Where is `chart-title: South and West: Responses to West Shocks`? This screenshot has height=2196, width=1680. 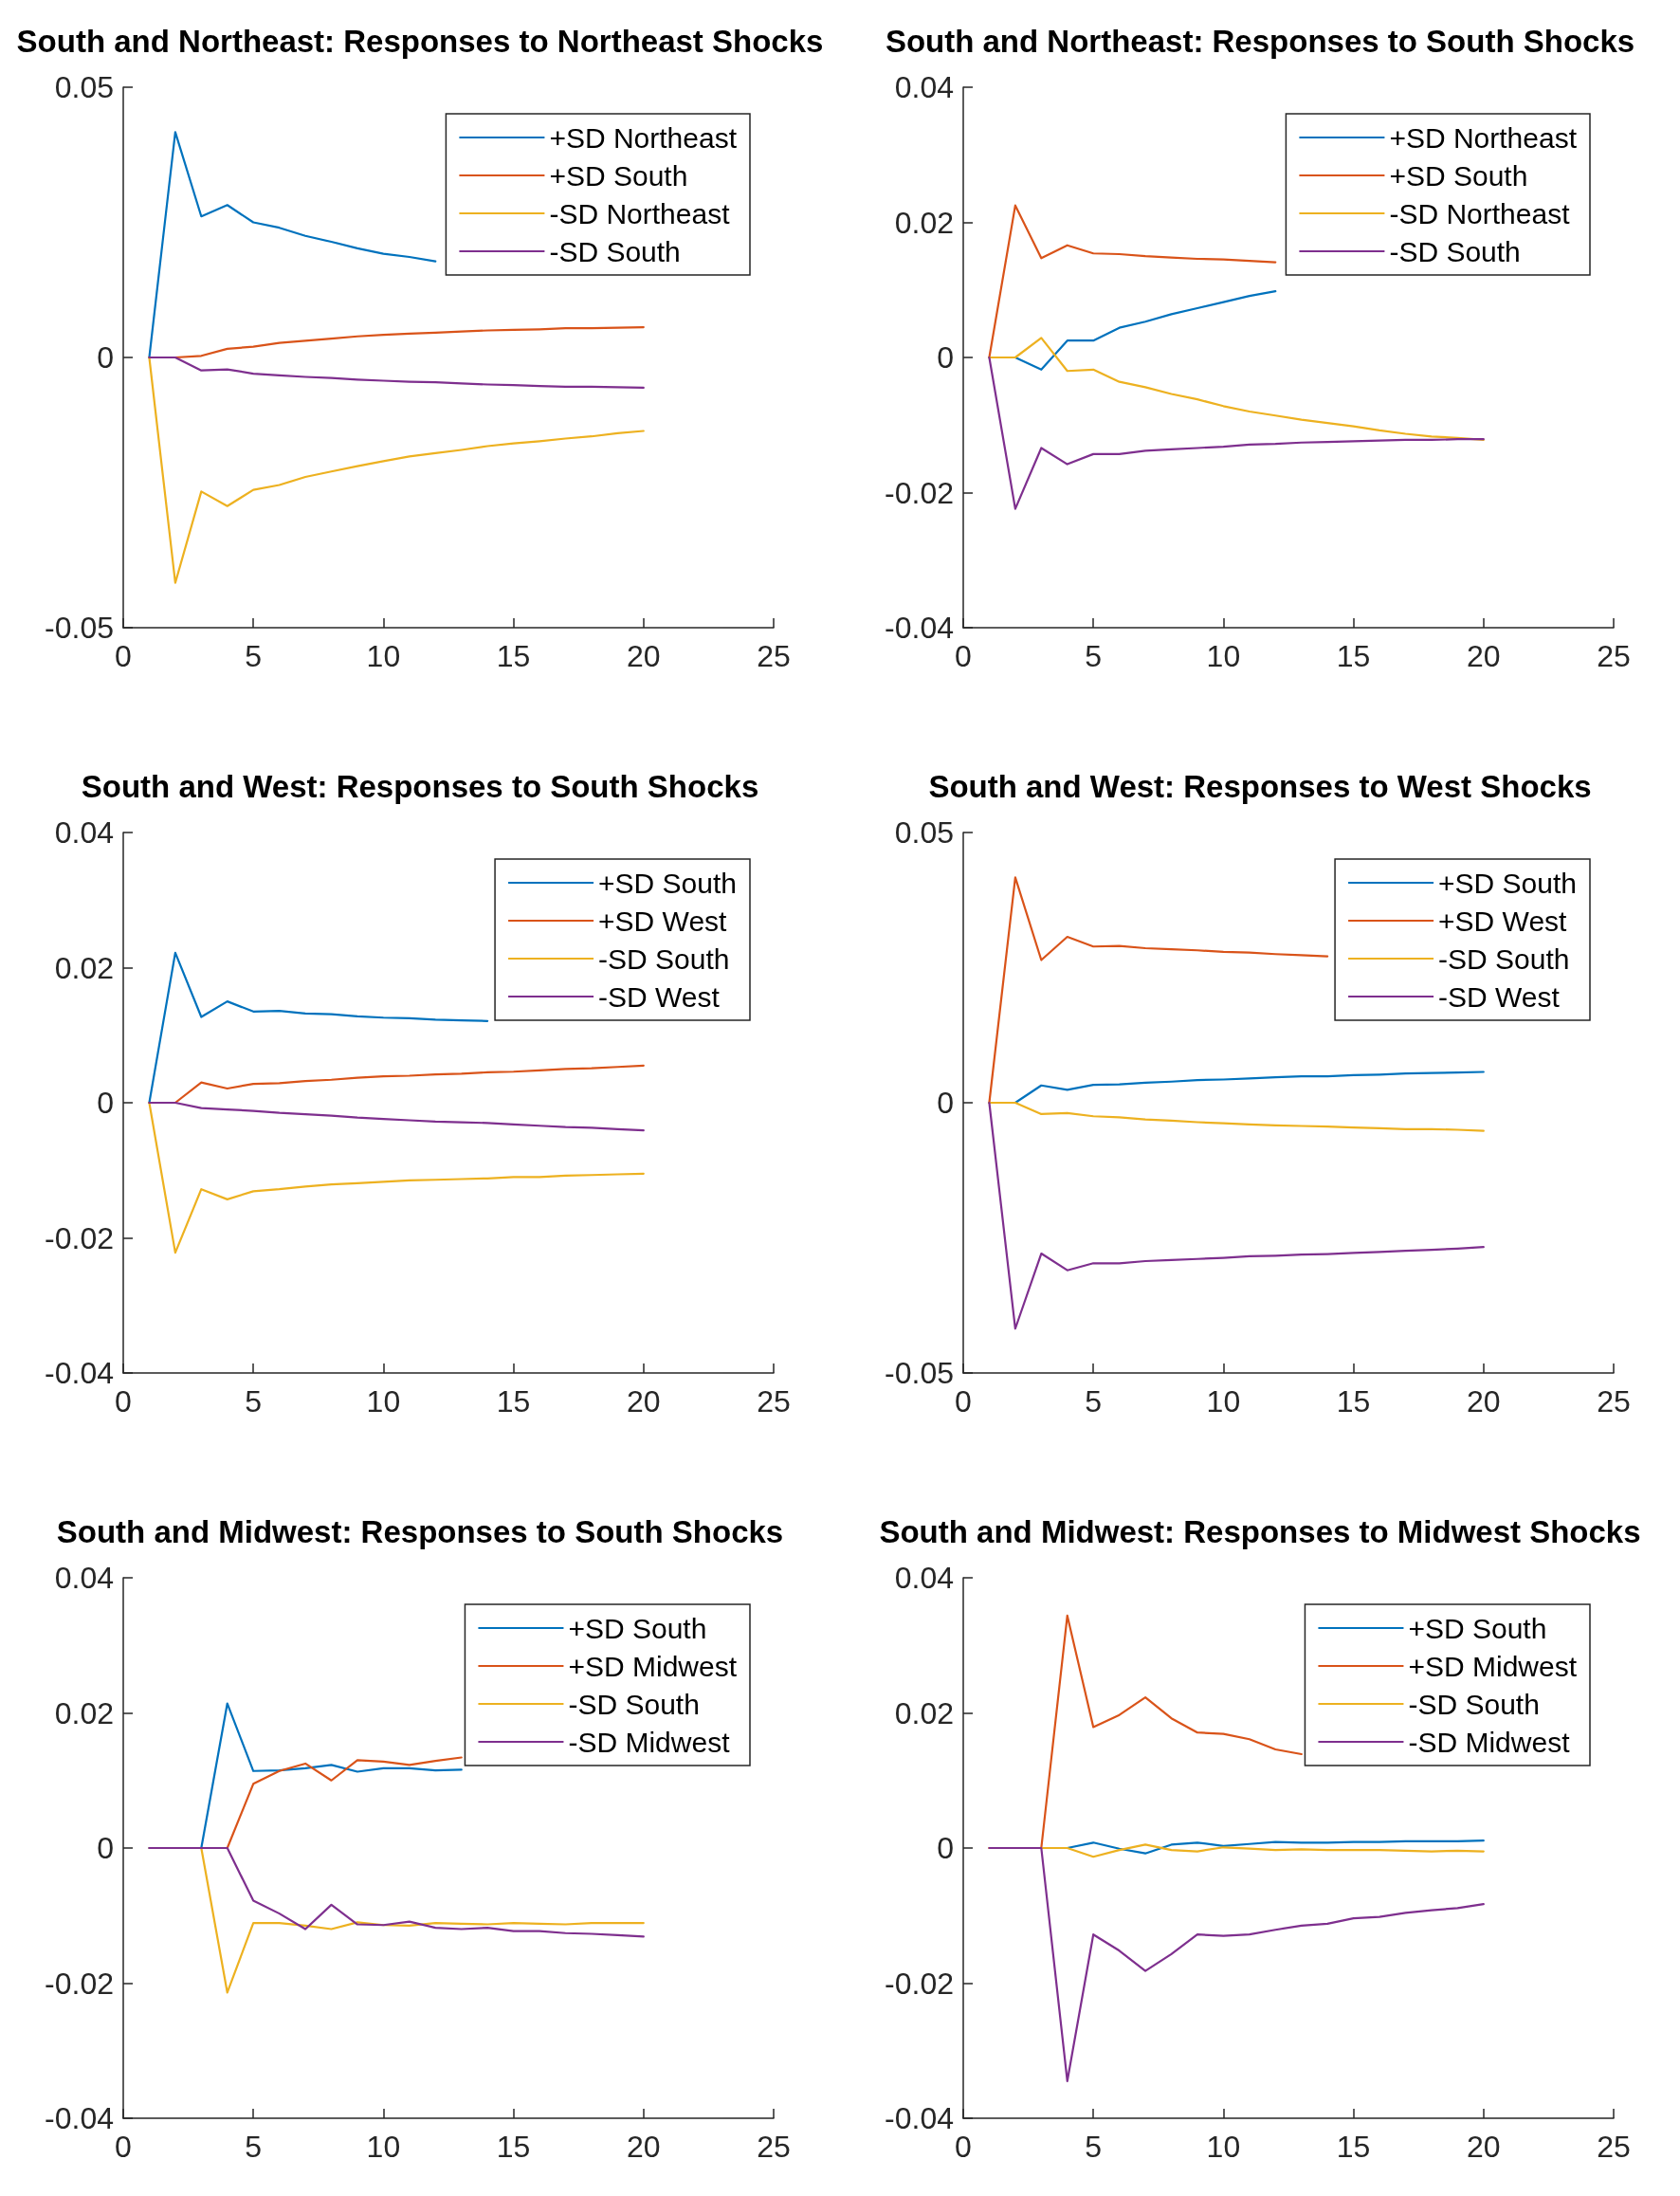
chart-title: South and West: Responses to West Shocks is located at coordinates (1260, 787).